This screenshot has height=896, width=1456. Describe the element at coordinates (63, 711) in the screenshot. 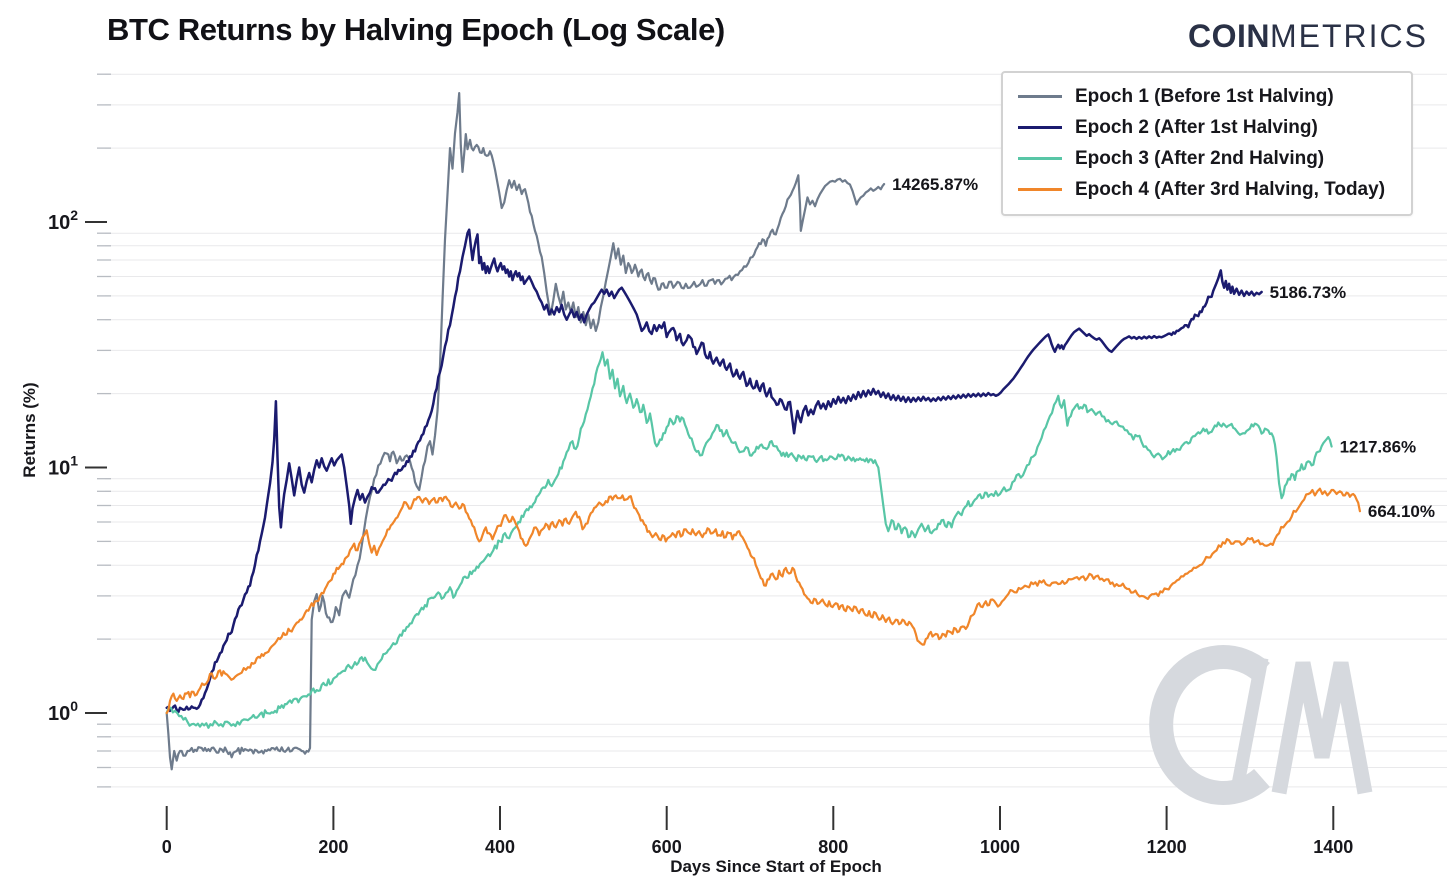

I see `y-tick-label: 10⁰` at that location.